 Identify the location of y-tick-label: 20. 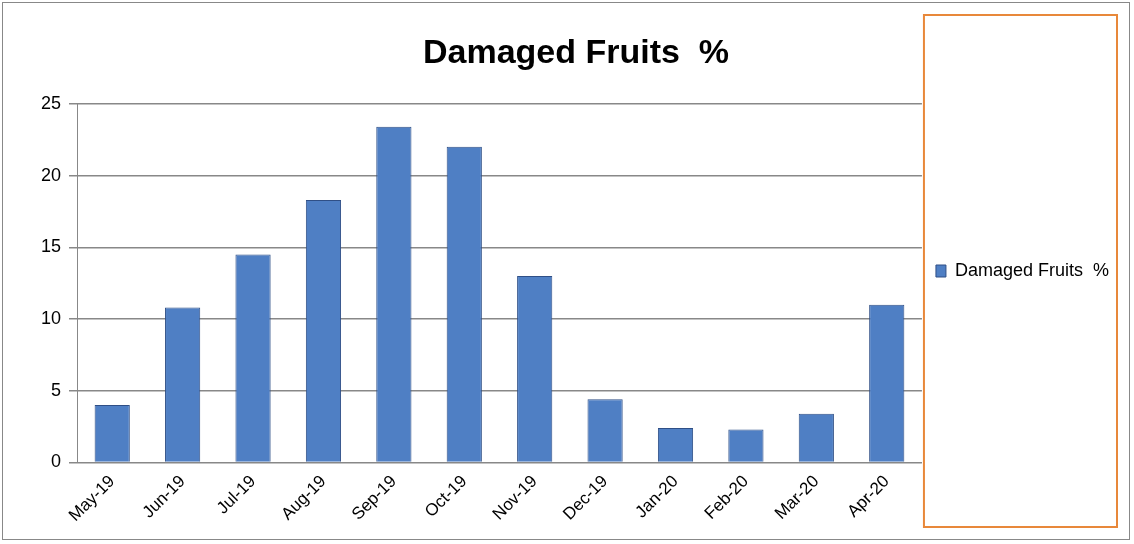
(51, 174).